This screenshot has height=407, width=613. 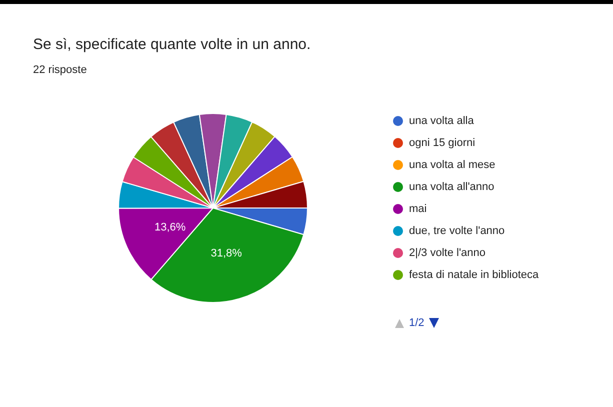 I want to click on legend-label: due, tre volte l'anno, so click(x=457, y=231).